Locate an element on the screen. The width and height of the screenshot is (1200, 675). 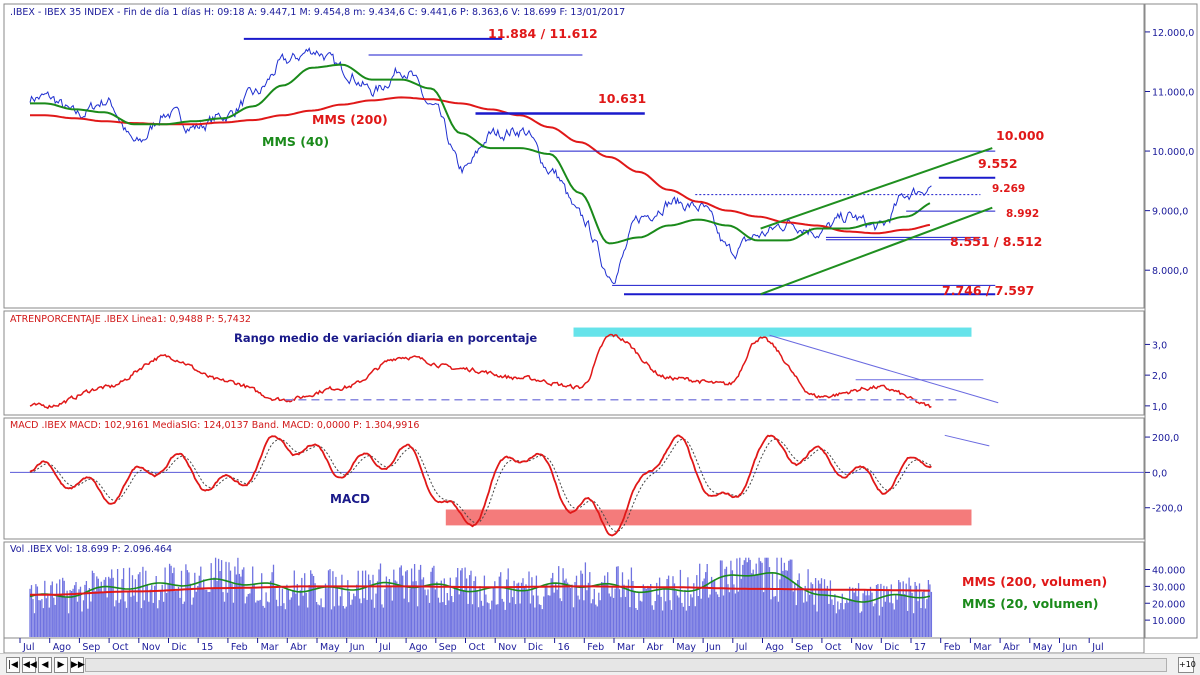
price-y-tick-label: 10.000,0 is located at coordinates (1173, 152).